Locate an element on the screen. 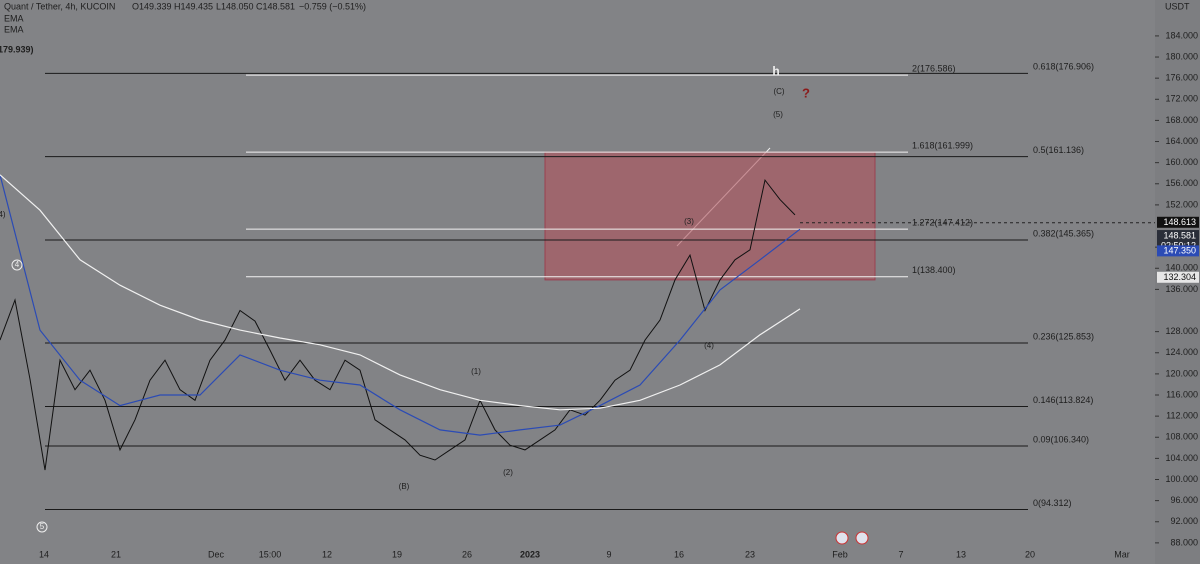 The height and width of the screenshot is (564, 1200). target-zone is located at coordinates (710, 216).